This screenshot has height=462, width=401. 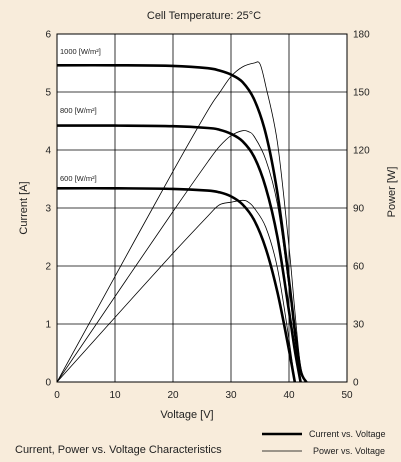 What do you see at coordinates (24, 207) in the screenshot?
I see `y-axis-label-left: Current [A]` at bounding box center [24, 207].